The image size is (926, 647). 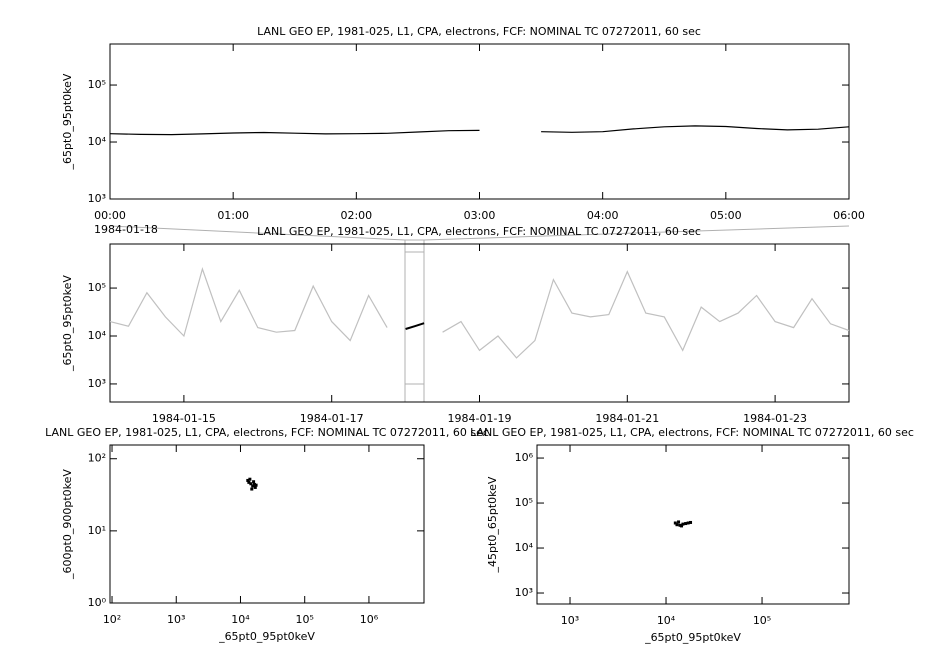 What do you see at coordinates (332, 418) in the screenshot?
I see `x-tick-label: 1984-01-17` at bounding box center [332, 418].